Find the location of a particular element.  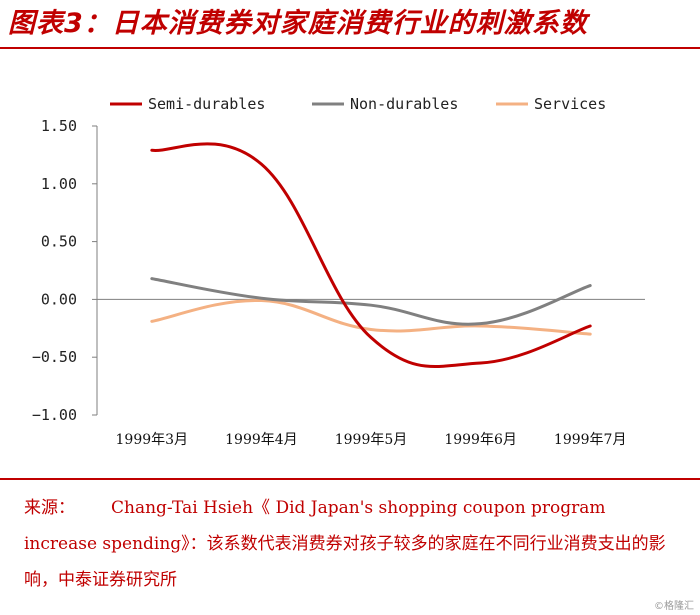

figure-title: 图表3：日本消费券对家庭消费行业的刺激系数 is located at coordinates (298, 23).